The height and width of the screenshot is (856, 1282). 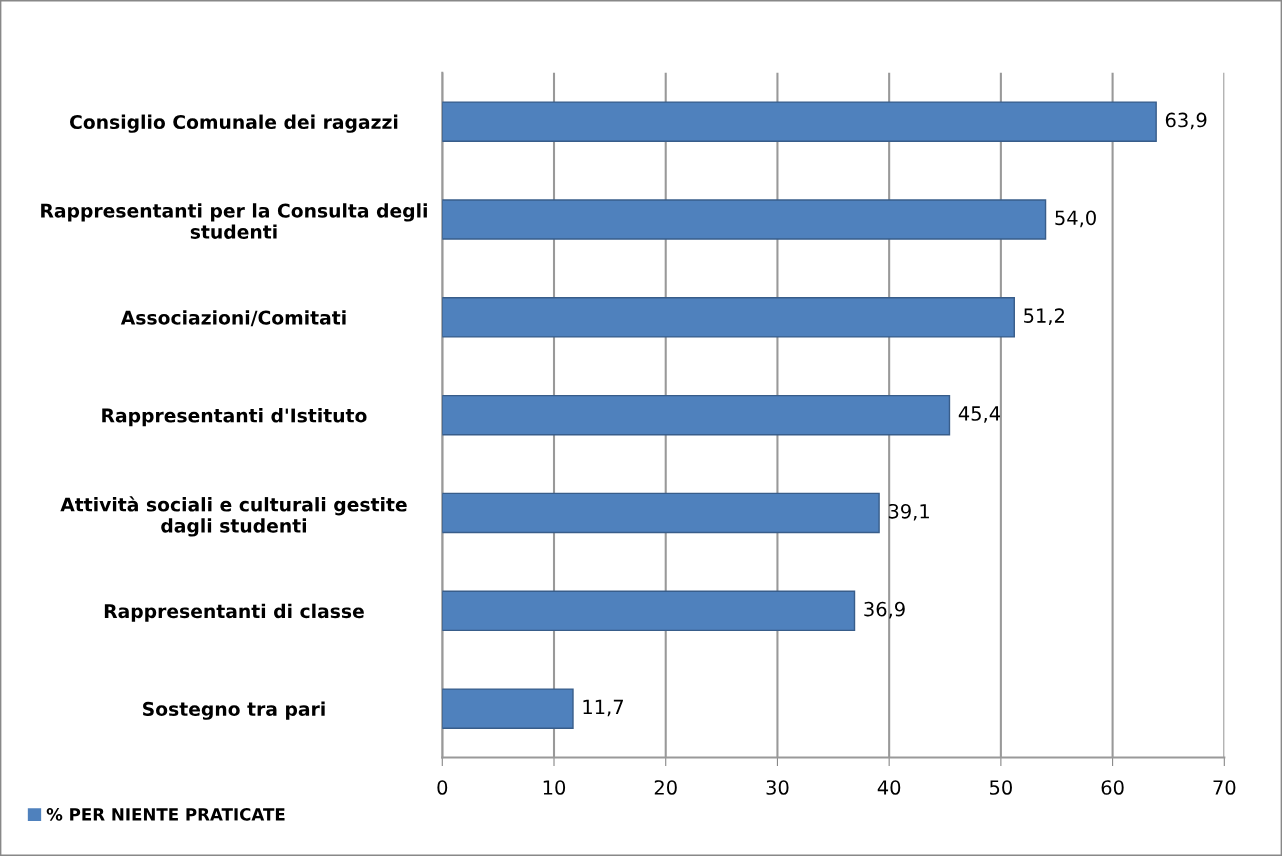 I want to click on x-tick-label: 0, so click(x=442, y=787).